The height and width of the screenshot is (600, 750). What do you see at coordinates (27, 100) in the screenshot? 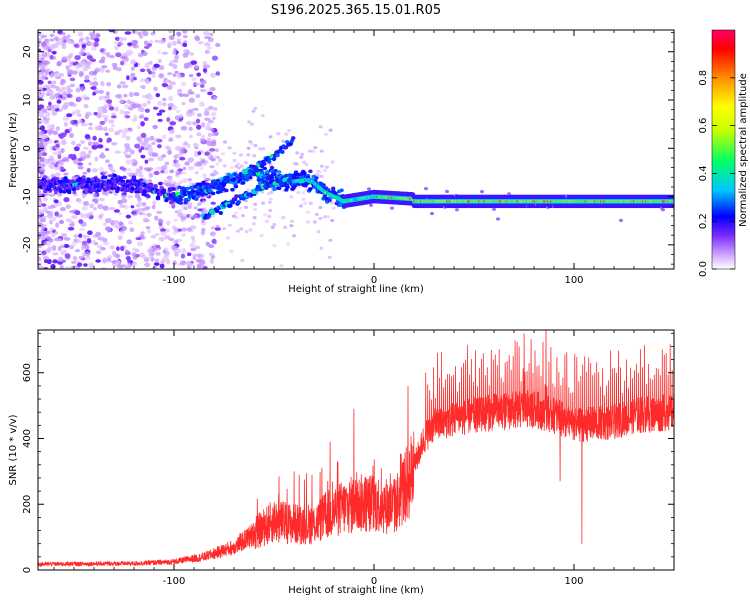
I see `spectrogram-ytick-label: 10` at bounding box center [27, 100].